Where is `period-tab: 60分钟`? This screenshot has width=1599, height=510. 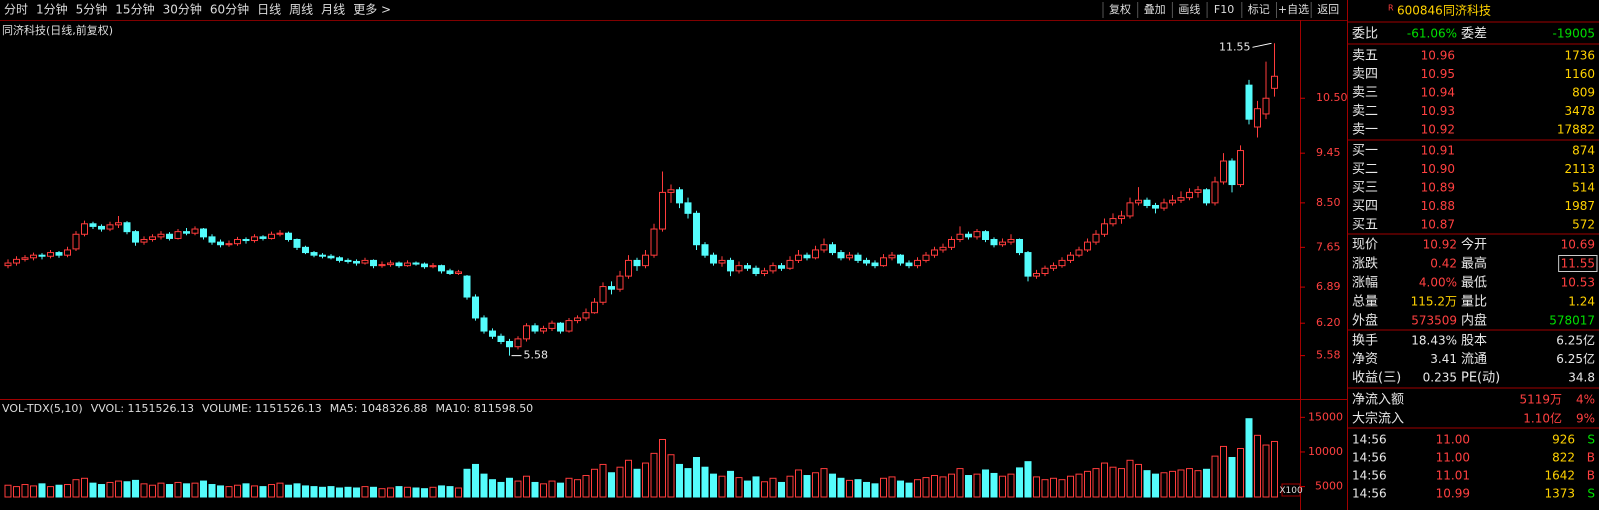 period-tab: 60分钟 is located at coordinates (229, 9).